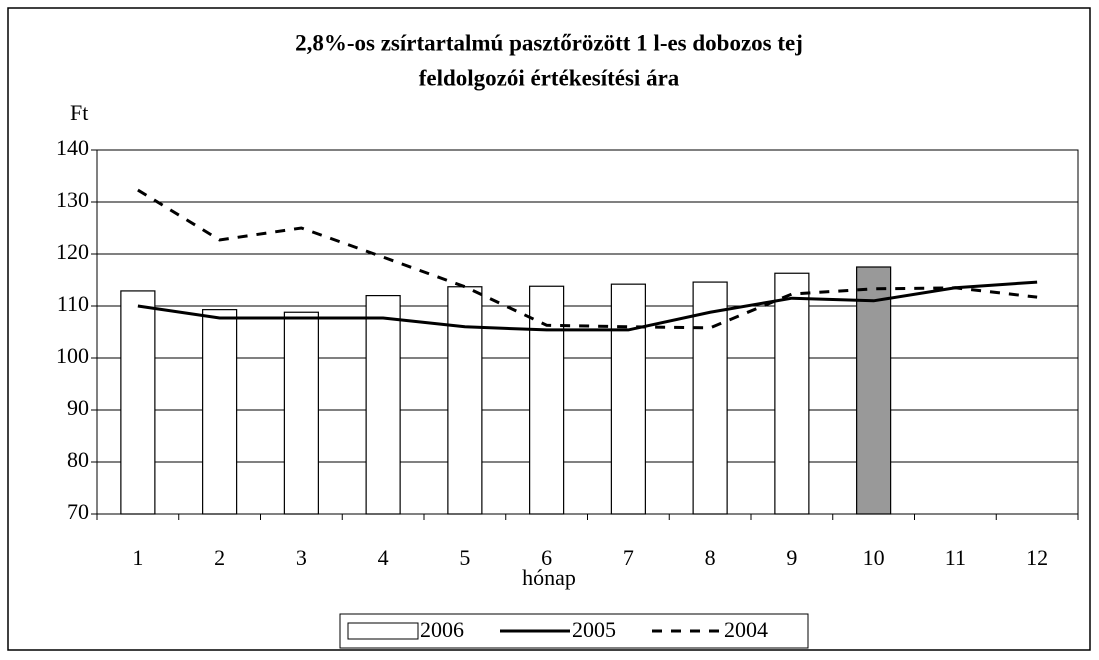 This screenshot has height=660, width=1099. What do you see at coordinates (549, 77) in the screenshot?
I see `chart-title: feldolgozói értékesítési ára` at bounding box center [549, 77].